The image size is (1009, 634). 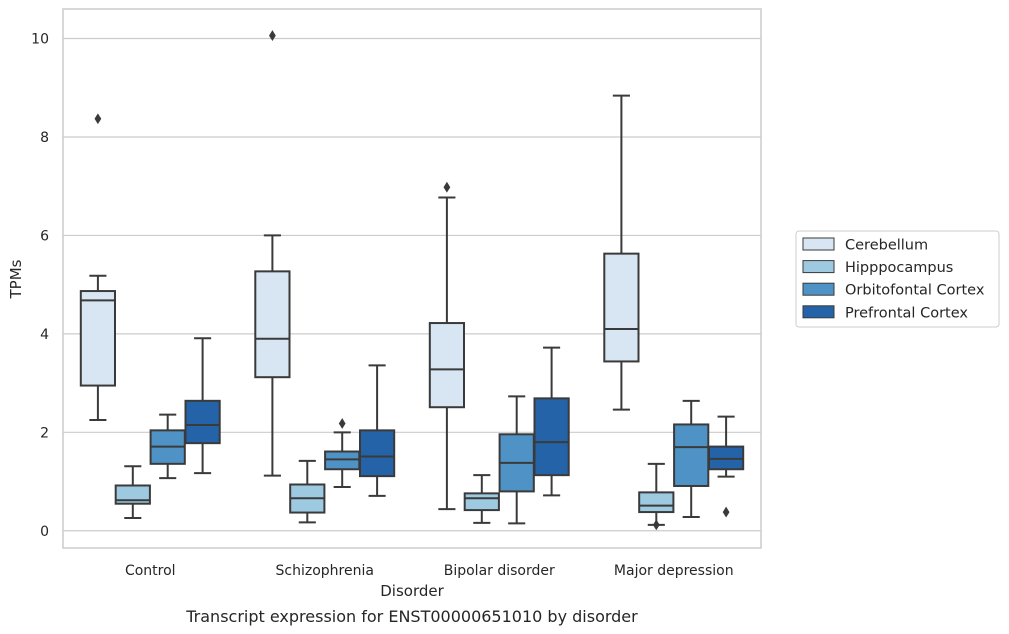 What do you see at coordinates (915, 291) in the screenshot?
I see `legend-label: Orbitofontal Cortex` at bounding box center [915, 291].